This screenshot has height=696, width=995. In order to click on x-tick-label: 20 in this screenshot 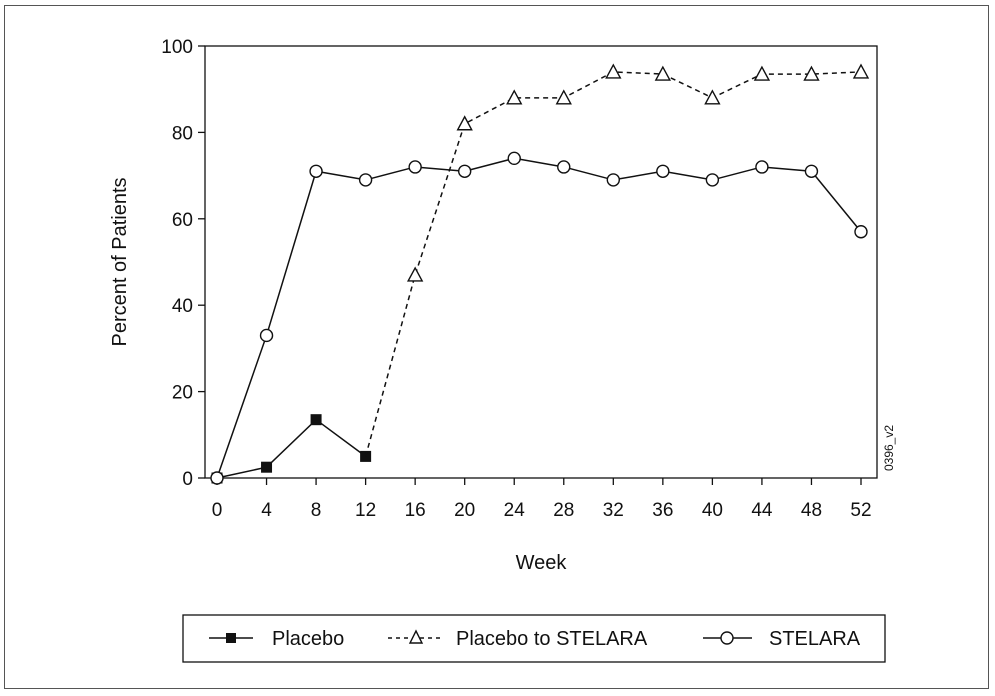, I will do `click(464, 510)`.